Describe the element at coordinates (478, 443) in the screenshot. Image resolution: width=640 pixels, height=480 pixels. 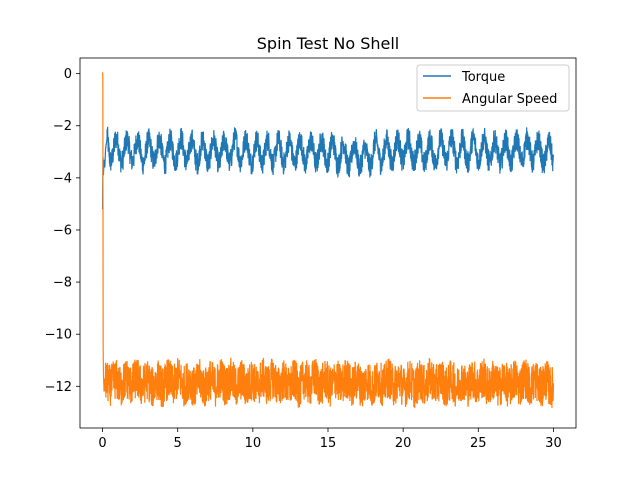
I see `x-tick-label: 25` at that location.